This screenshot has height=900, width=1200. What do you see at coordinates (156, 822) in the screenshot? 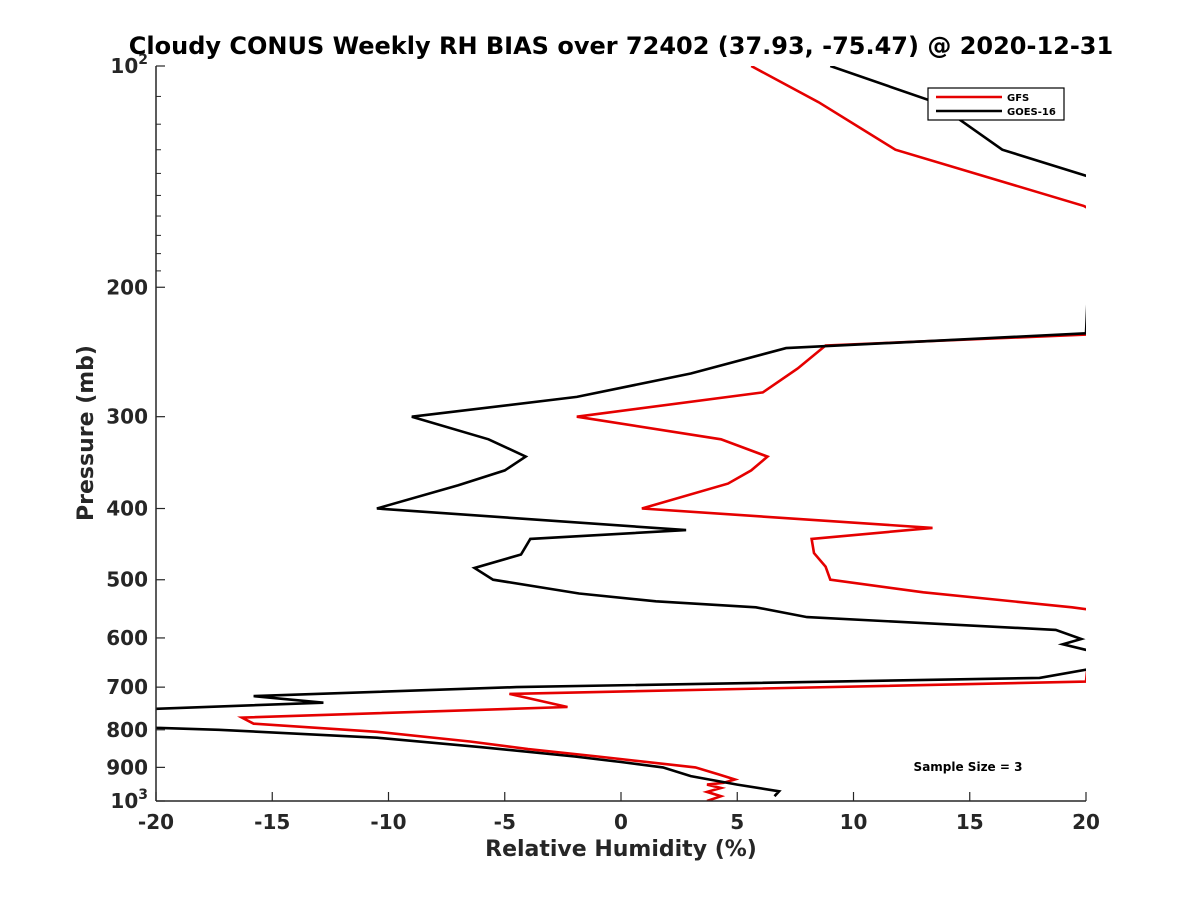
I see `x-tick-label: -20` at bounding box center [156, 822].